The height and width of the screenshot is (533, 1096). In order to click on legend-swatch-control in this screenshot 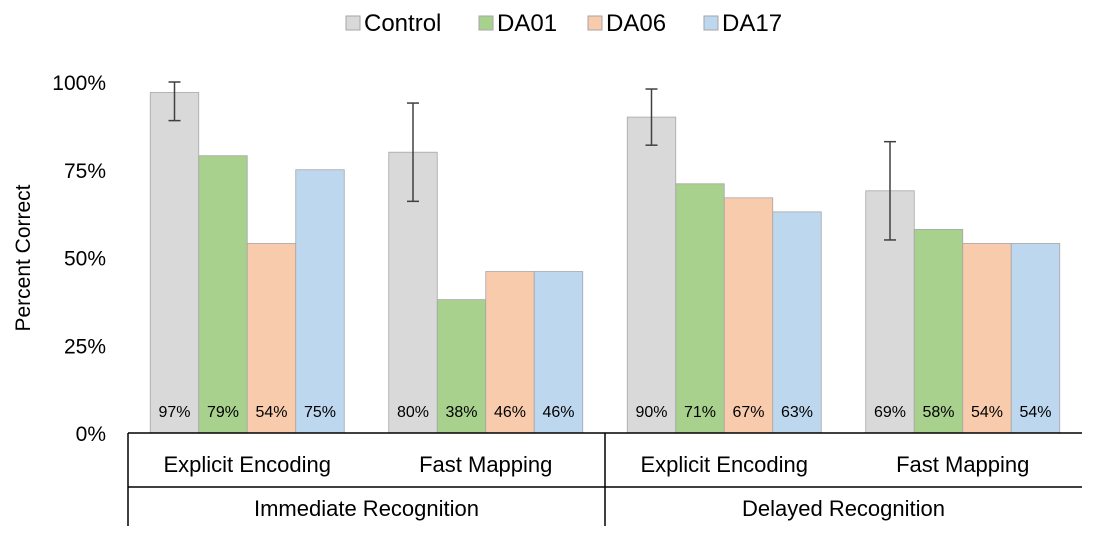, I will do `click(353, 23)`.